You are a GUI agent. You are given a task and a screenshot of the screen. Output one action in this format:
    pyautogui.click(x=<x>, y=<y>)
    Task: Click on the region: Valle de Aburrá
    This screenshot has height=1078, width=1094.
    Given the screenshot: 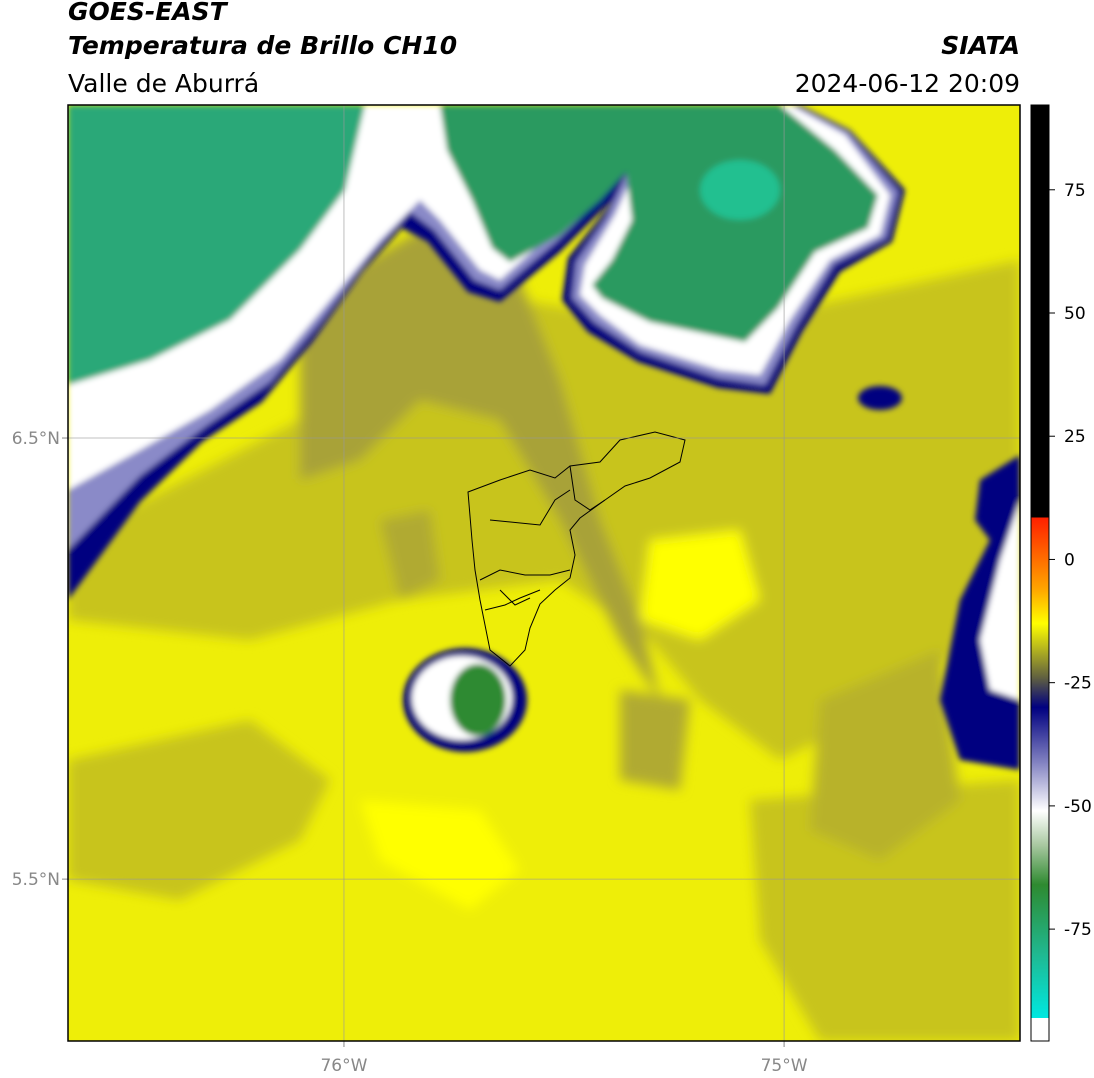 What is the action you would take?
    pyautogui.click(x=163, y=83)
    